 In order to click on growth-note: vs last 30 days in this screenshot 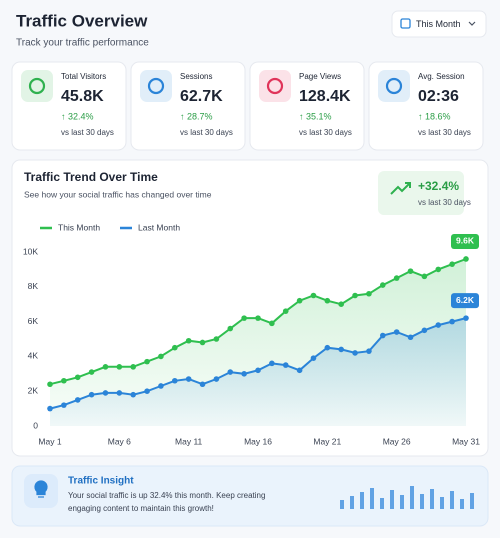, I will do `click(444, 202)`.